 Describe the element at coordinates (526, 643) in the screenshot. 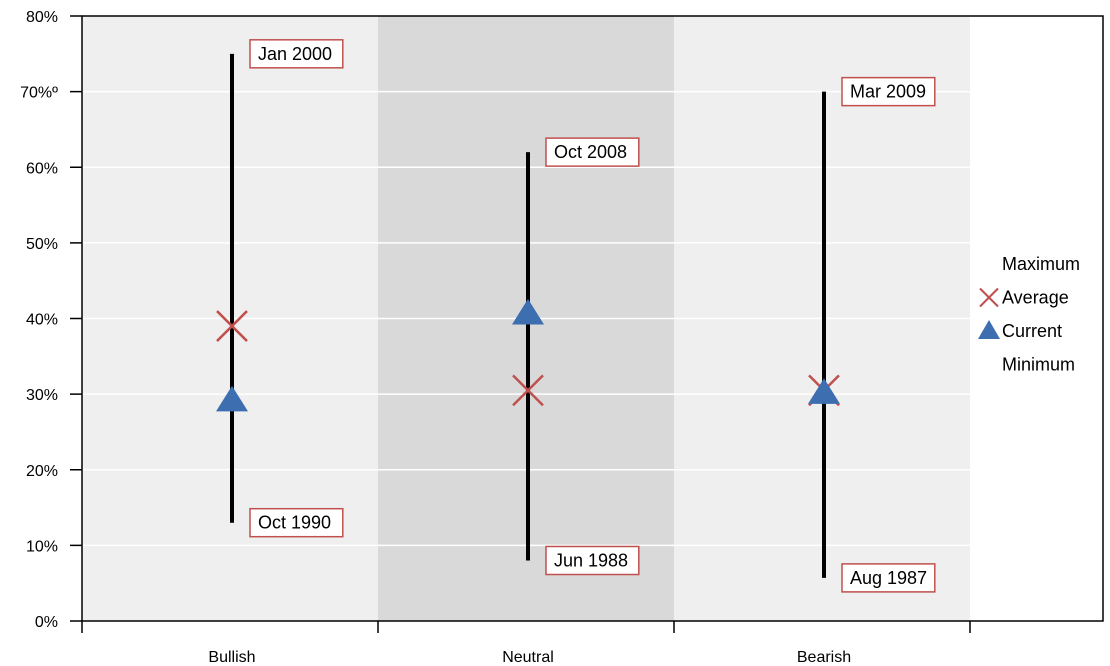

I see `x-axis-ticks: Bullish Neutral Bearish` at that location.